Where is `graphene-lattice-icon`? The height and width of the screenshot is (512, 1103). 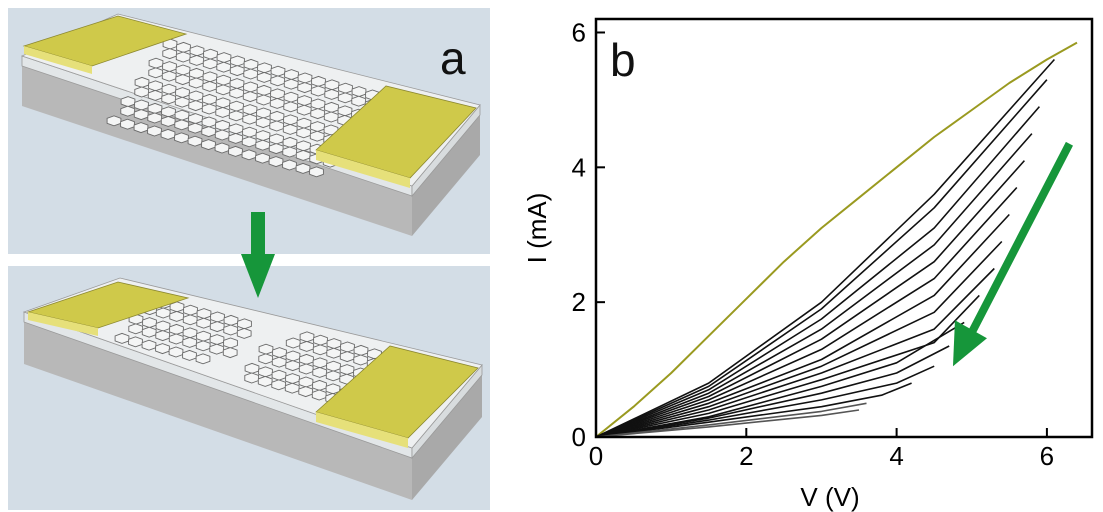 graphene-lattice-icon is located at coordinates (243, 108).